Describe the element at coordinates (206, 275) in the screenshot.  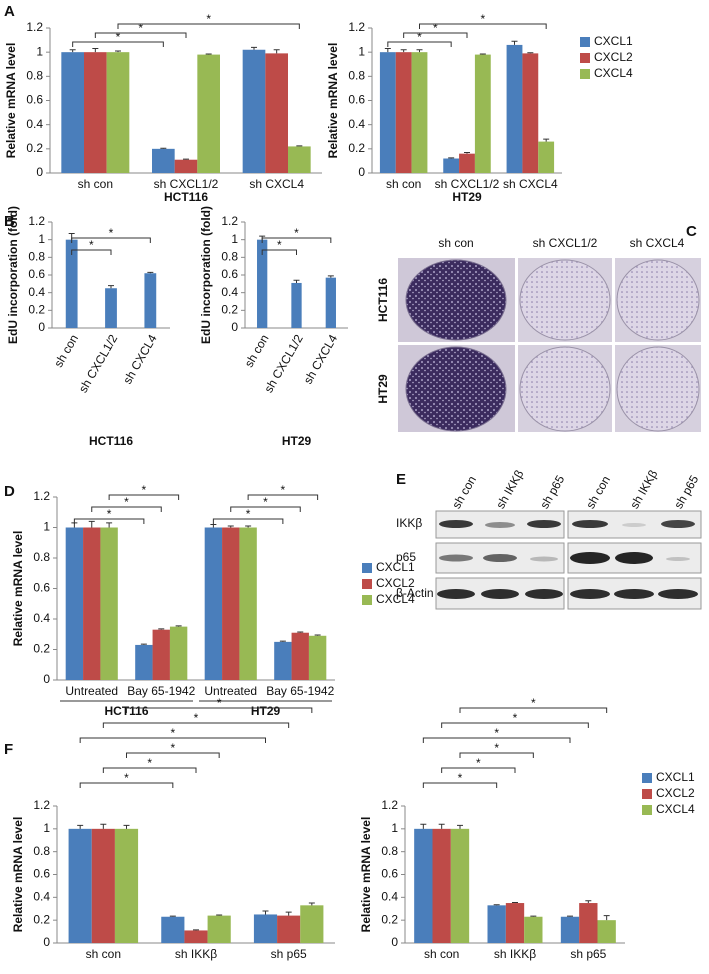
I see `y-axis-label: EdU incorporation (fold)` at that location.